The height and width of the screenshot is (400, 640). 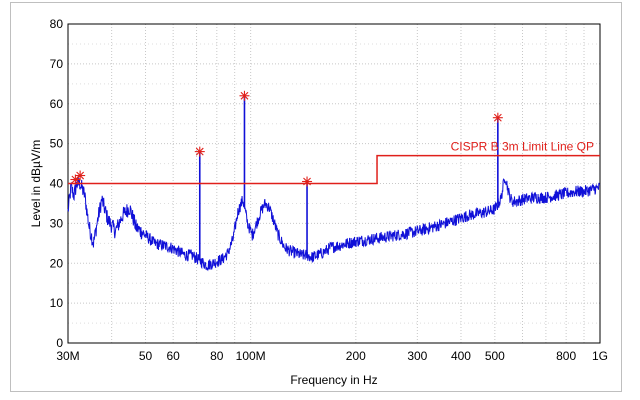 I want to click on x-tick-label: 400, so click(x=461, y=356).